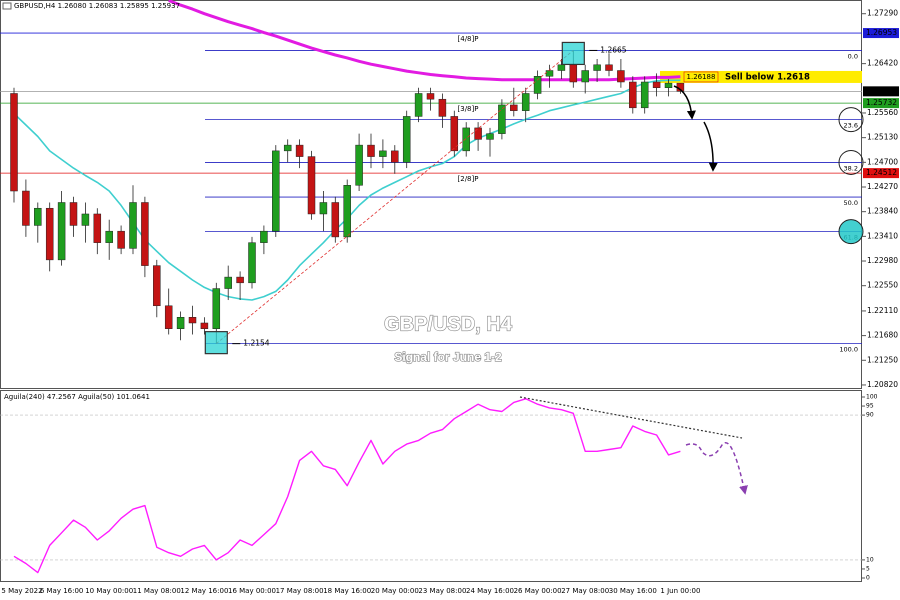 The image size is (900, 600). Describe the element at coordinates (882, 211) in the screenshot. I see `y-tick-label: 1.23840` at that location.